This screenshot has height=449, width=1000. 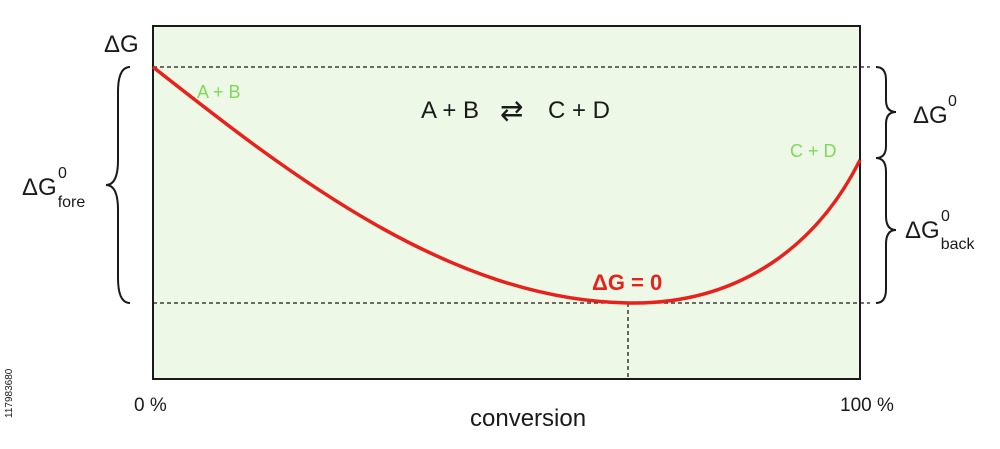 I want to click on side-id-text: 117983680, so click(x=9, y=393).